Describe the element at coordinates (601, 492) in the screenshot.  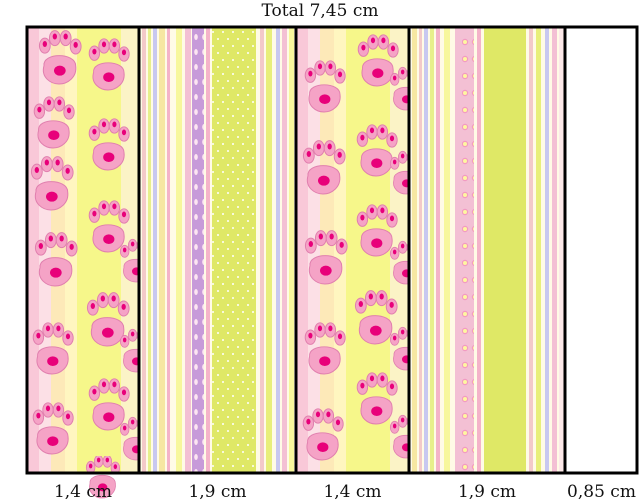
I see `panel-5-width-label: 0,85 cm` at that location.